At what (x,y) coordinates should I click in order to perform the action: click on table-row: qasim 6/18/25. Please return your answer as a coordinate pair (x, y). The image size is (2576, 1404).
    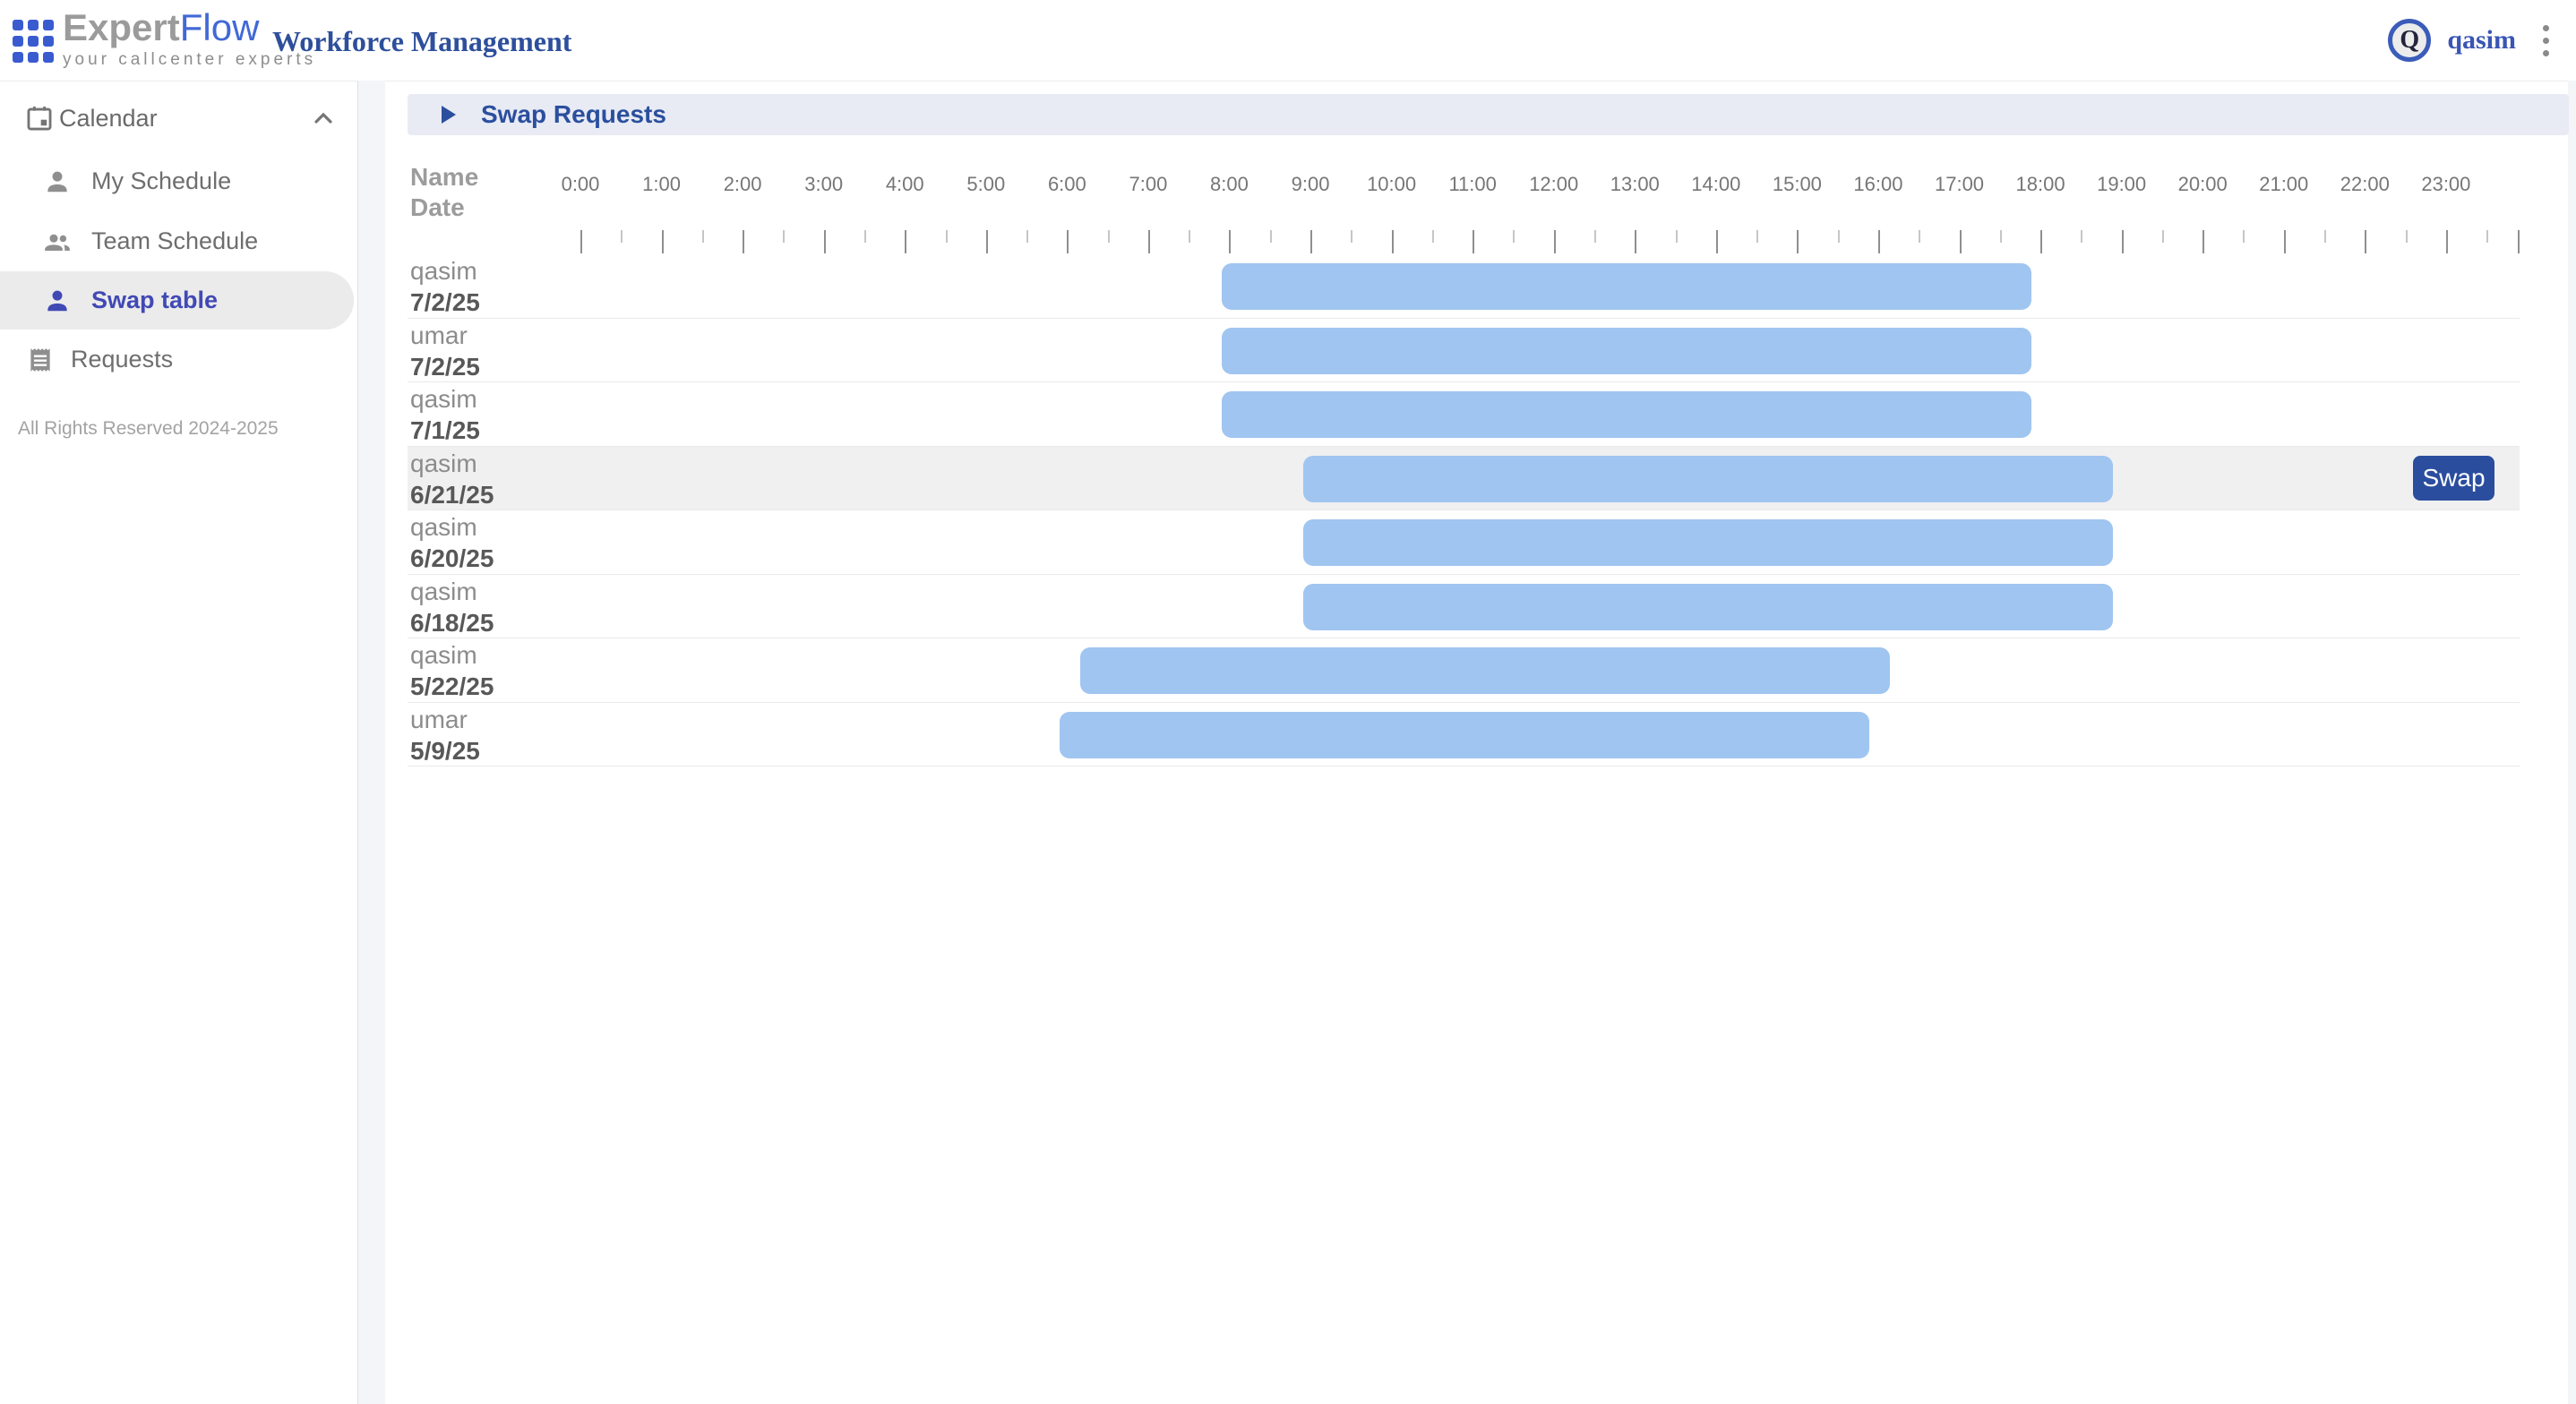
    Looking at the image, I should click on (1464, 606).